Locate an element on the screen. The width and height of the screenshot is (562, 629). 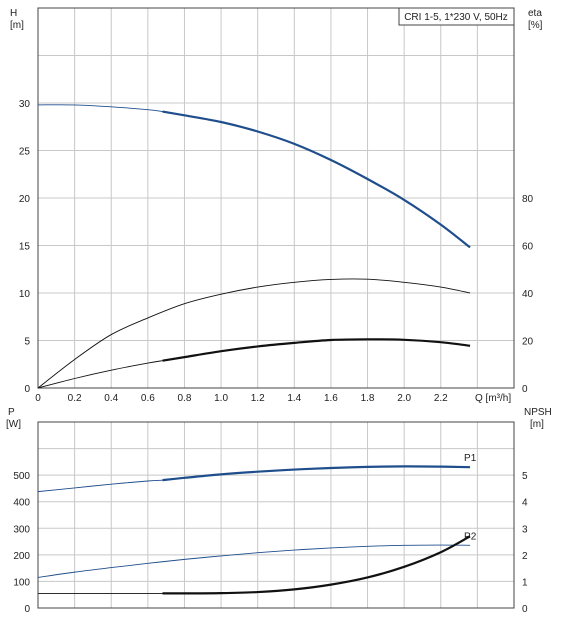
top-left-y-tick-label: 30 is located at coordinates (25, 104).